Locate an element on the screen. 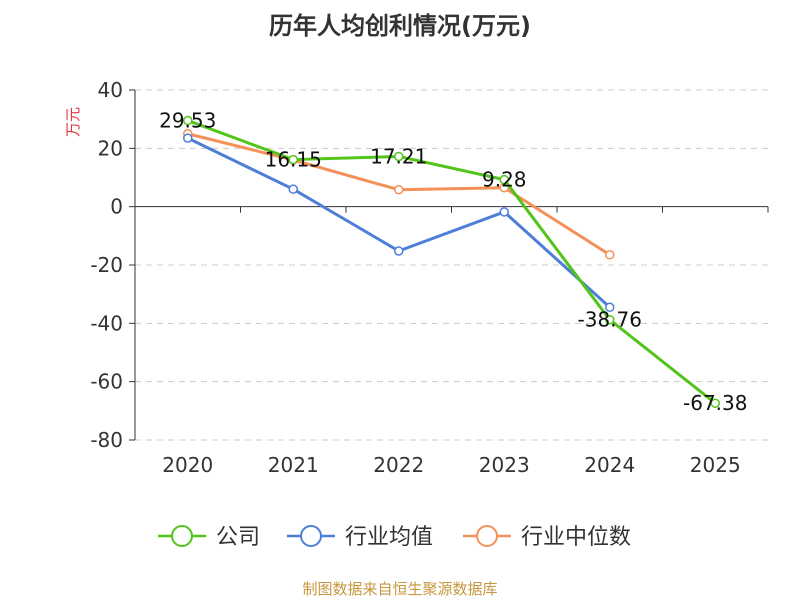 The width and height of the screenshot is (800, 600). y-axis-label: 万元 is located at coordinates (73, 122).